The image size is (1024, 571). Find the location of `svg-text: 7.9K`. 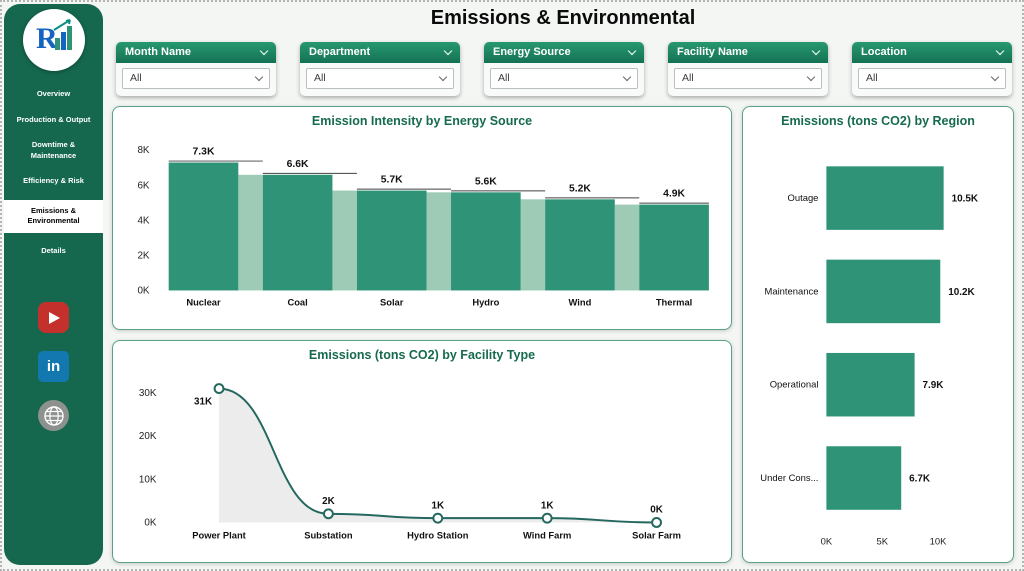

svg-text: 7.9K is located at coordinates (934, 385).